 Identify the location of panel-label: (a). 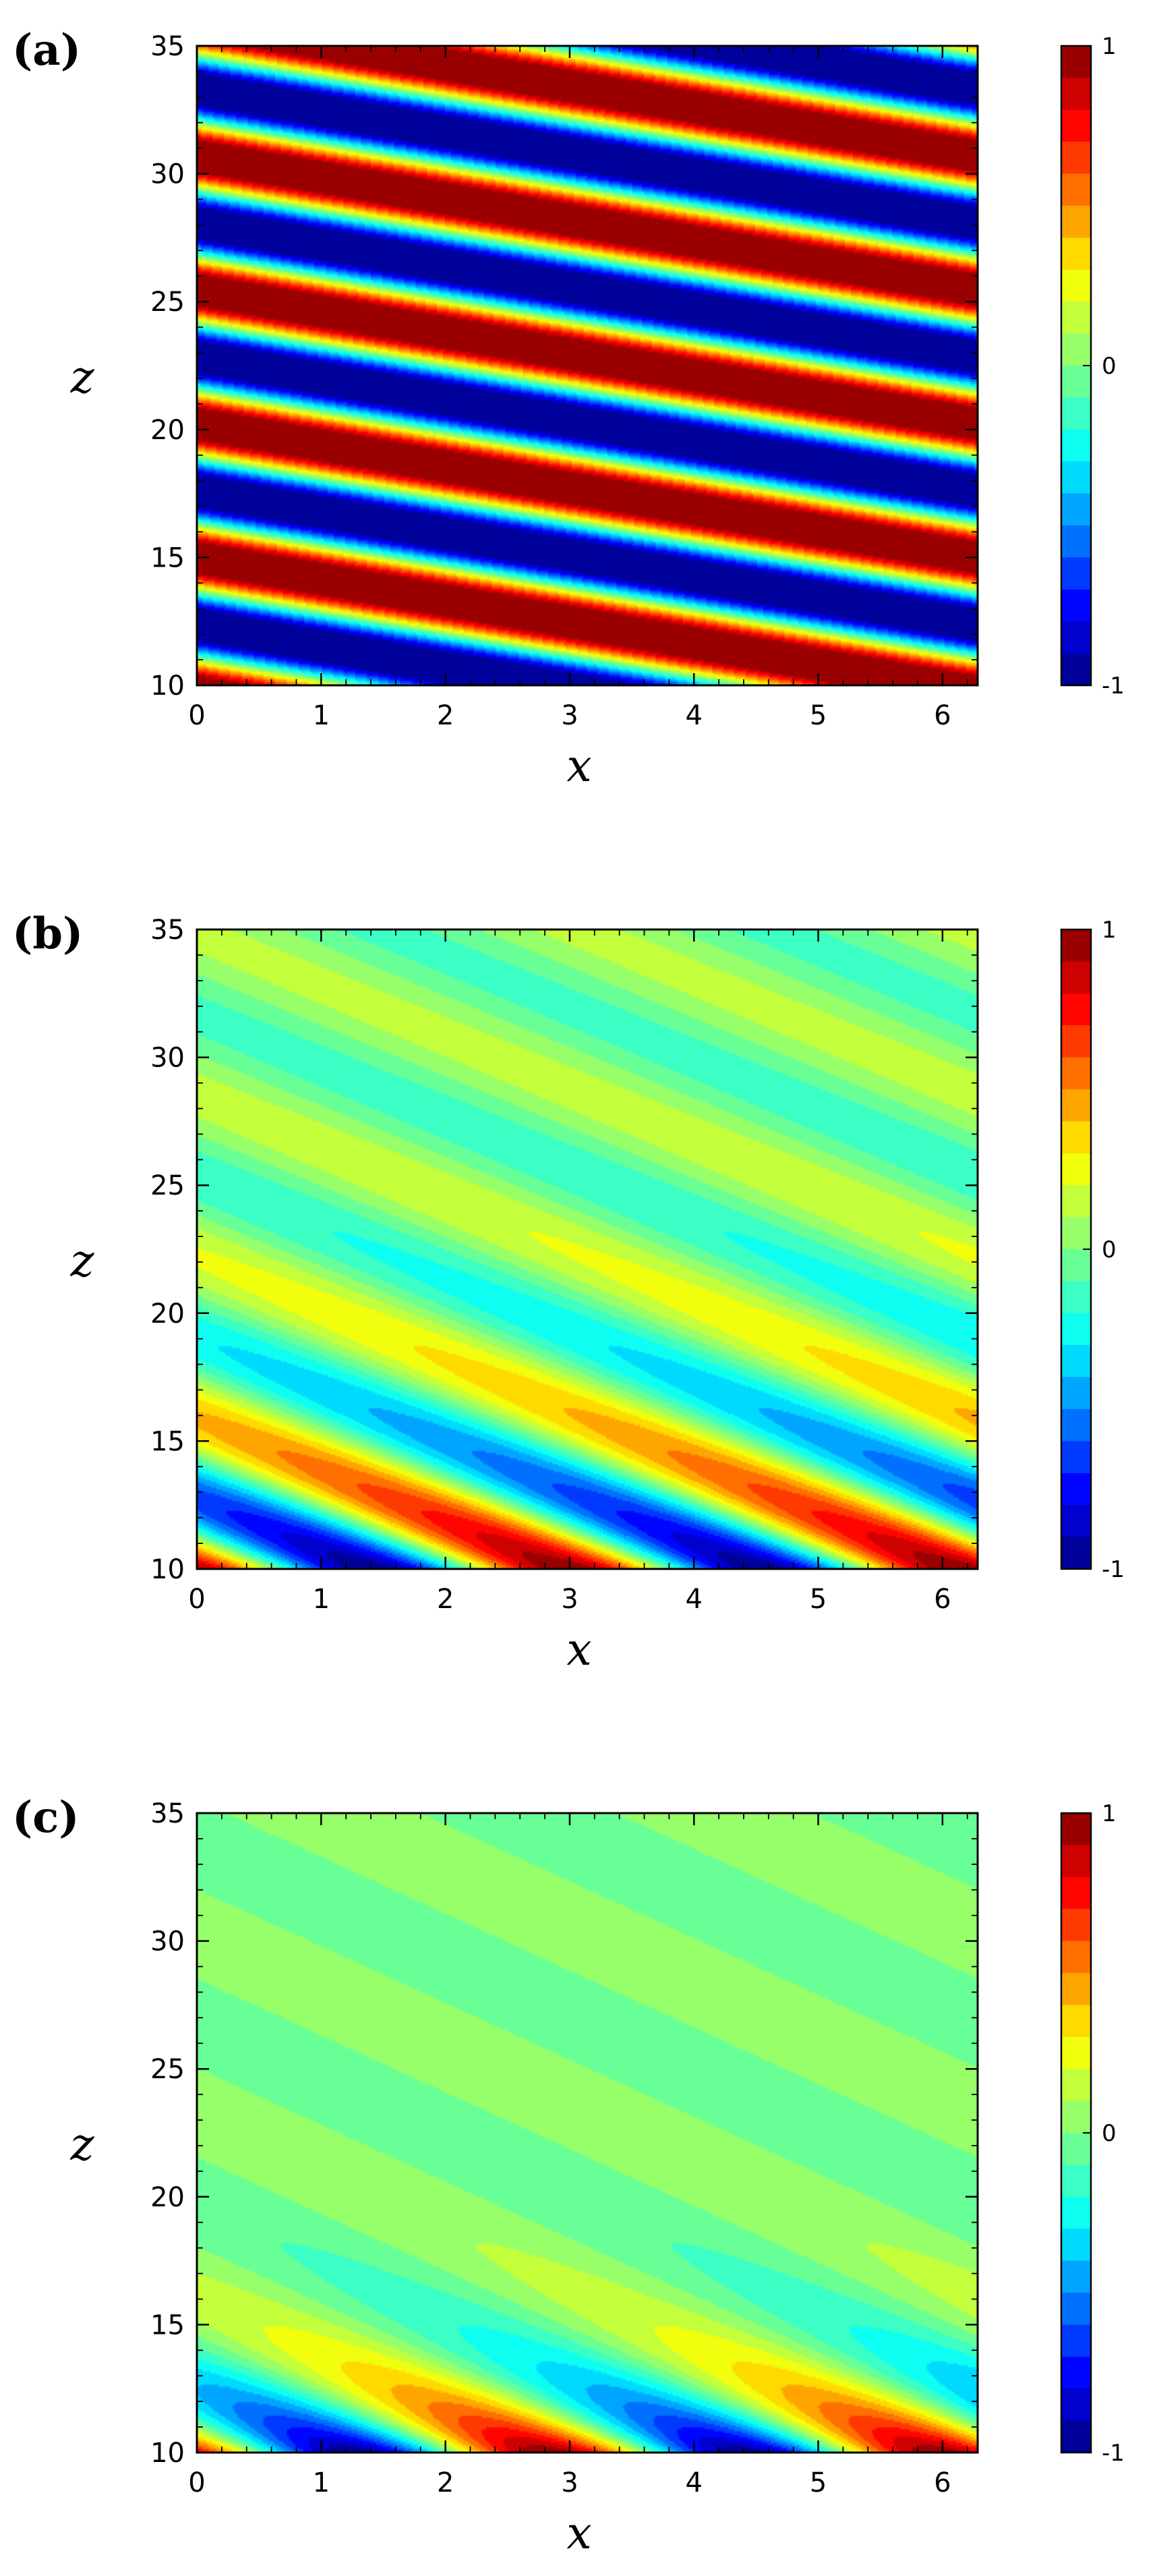
(46, 50).